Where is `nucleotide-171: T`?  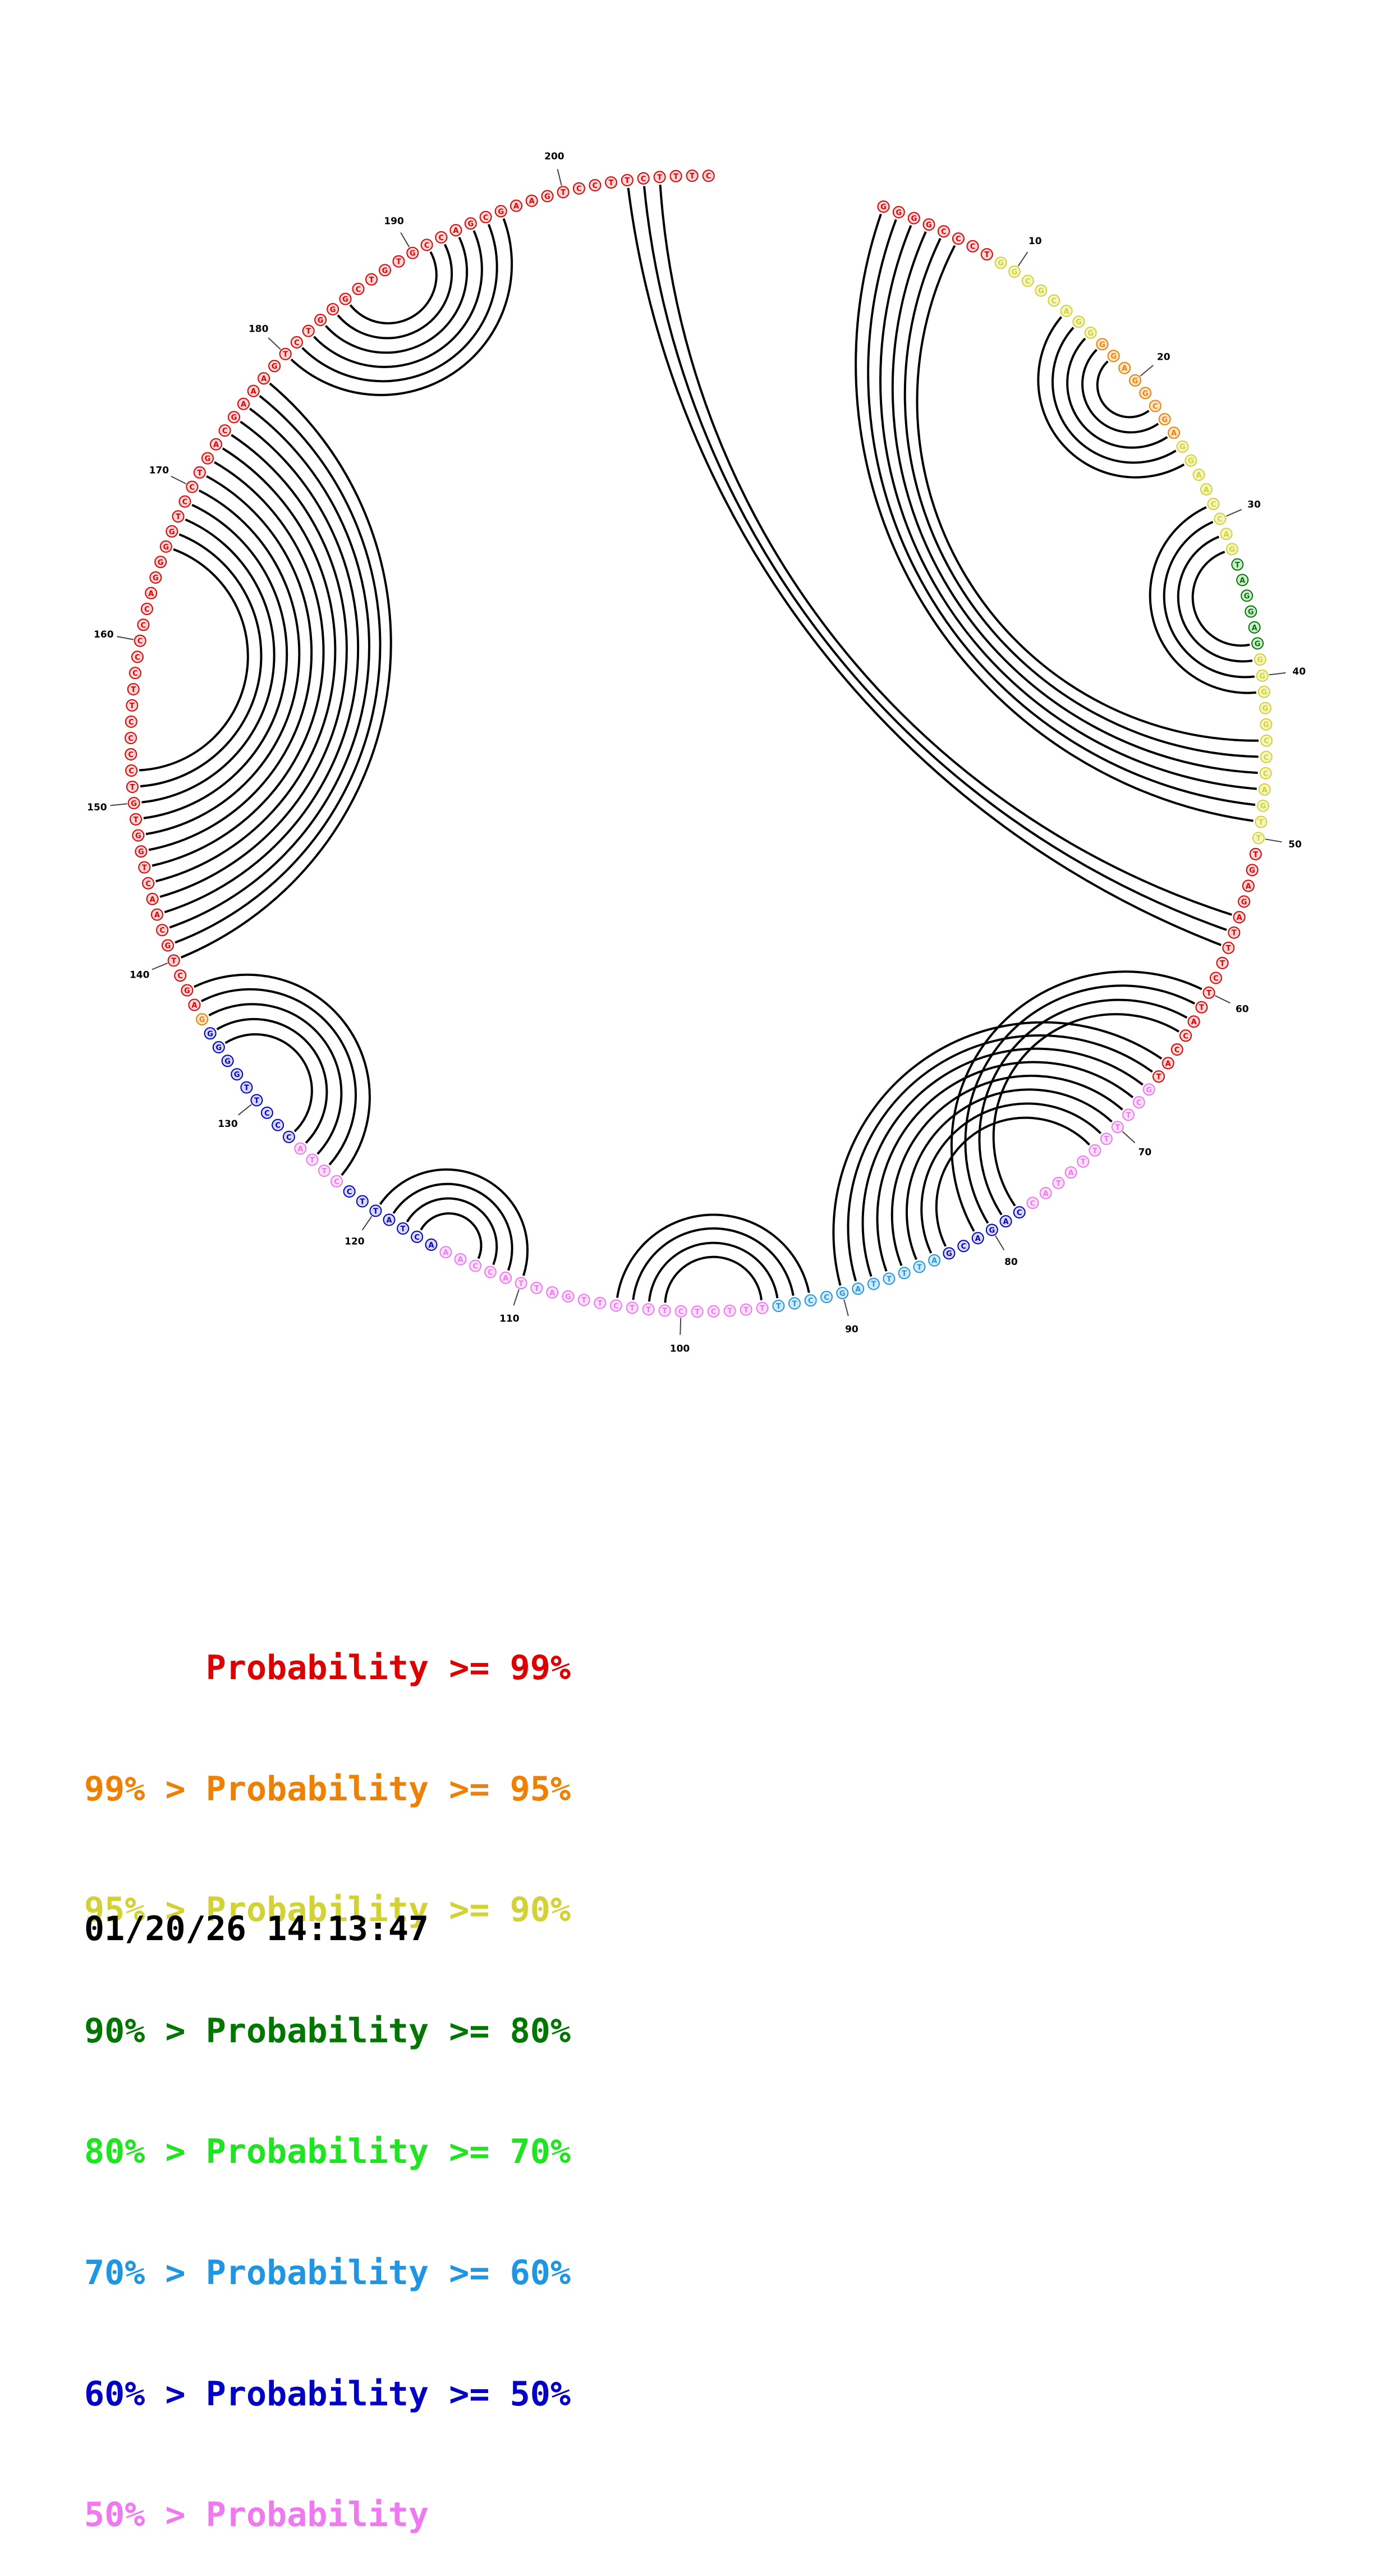 nucleotide-171: T is located at coordinates (199, 472).